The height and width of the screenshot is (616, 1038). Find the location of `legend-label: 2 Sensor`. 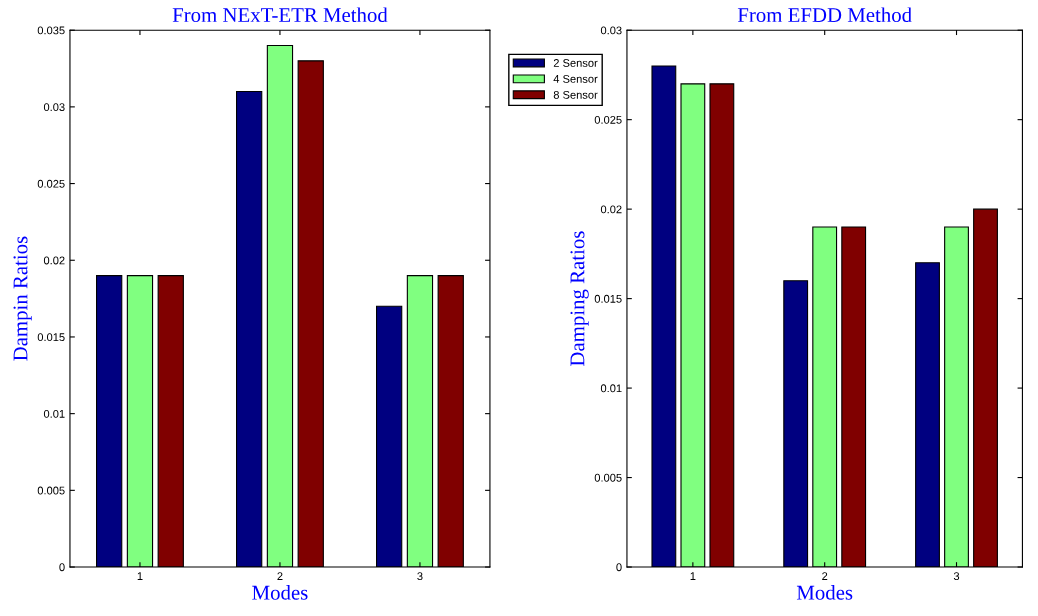

legend-label: 2 Sensor is located at coordinates (575, 63).